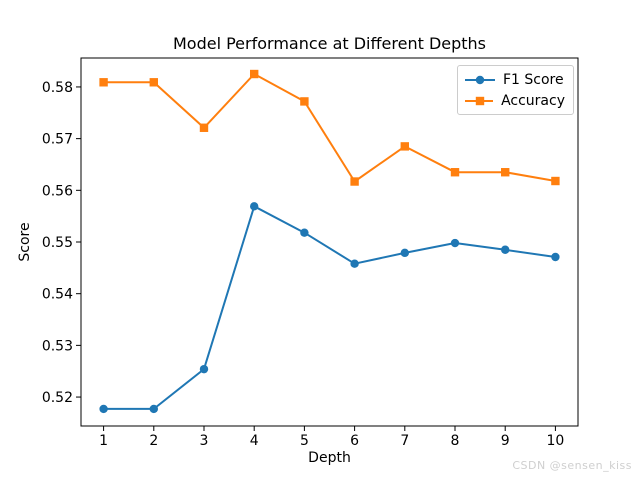 This screenshot has height=480, width=640. I want to click on svg-text: 10, so click(555, 441).